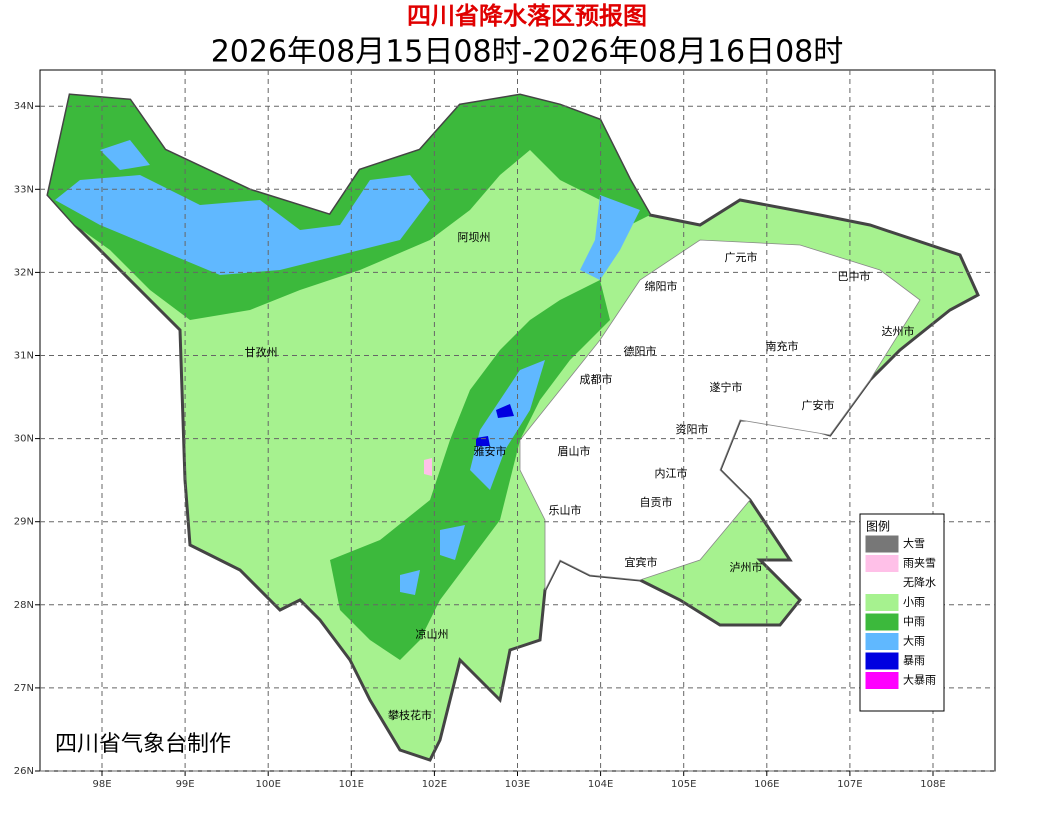 The image size is (1055, 825). Describe the element at coordinates (565, 510) in the screenshot. I see `city-label: 乐山市` at that location.